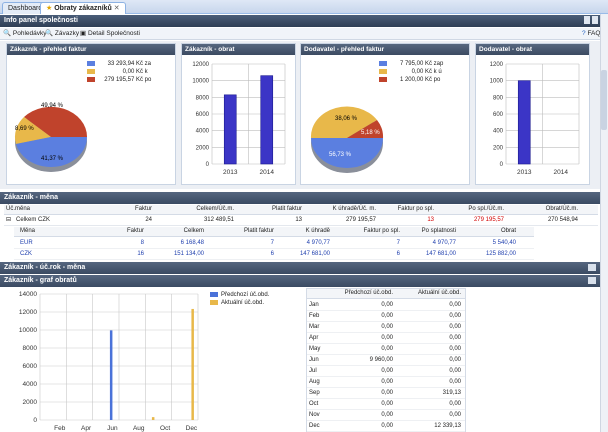 Image resolution: width=608 pixels, height=432 pixels. What do you see at coordinates (91, 63) in the screenshot?
I see `legend-swatch` at bounding box center [91, 63].